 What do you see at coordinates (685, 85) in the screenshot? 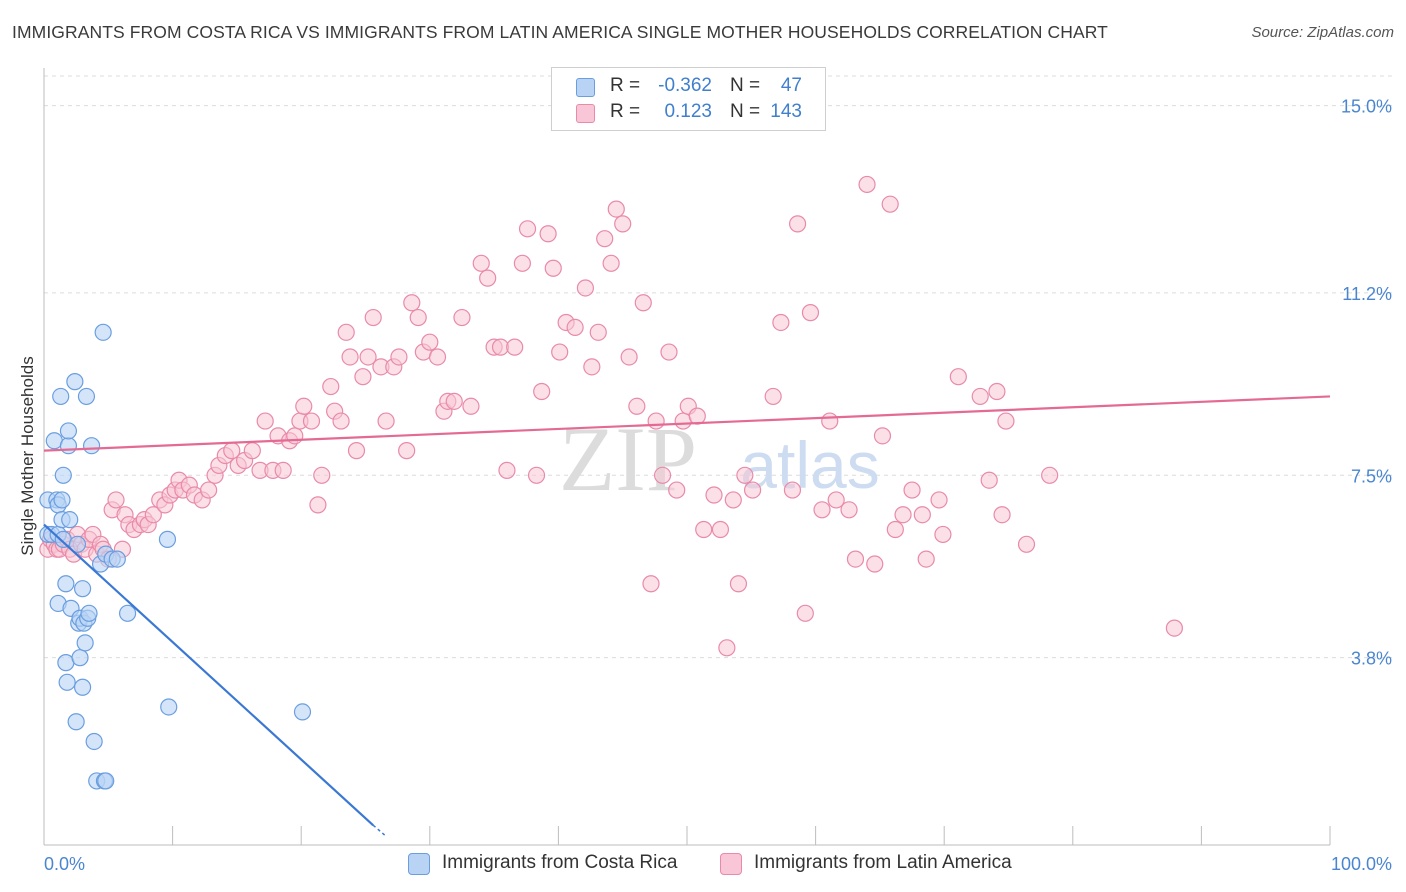
I see `legend-r-value-costa-rica: -0.362` at bounding box center [685, 85].